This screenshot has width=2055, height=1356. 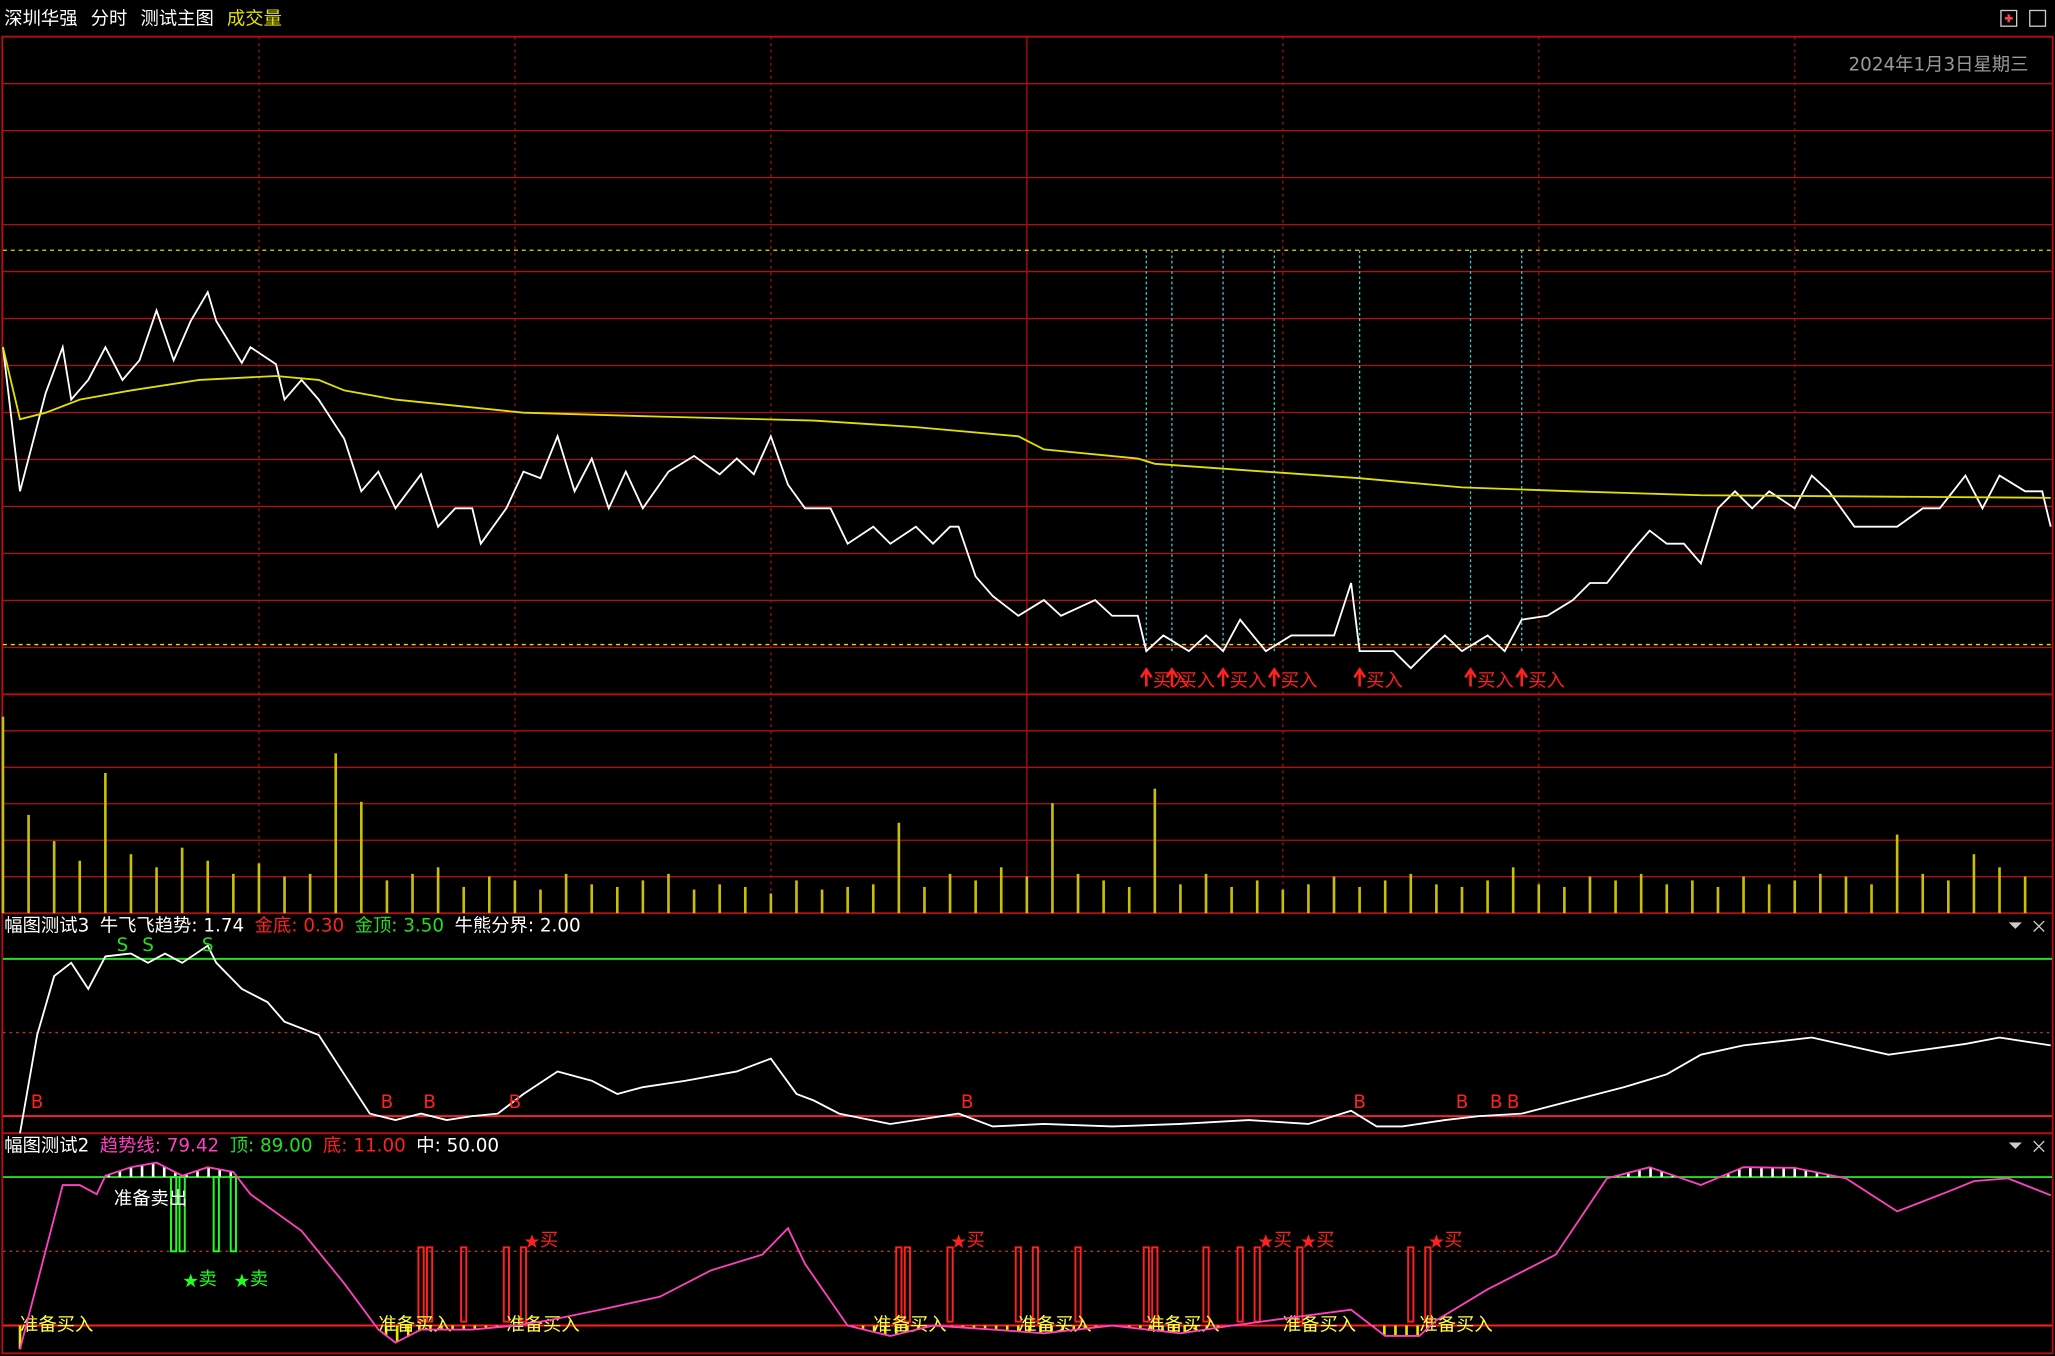 I want to click on main-chart-tab: 测试主图, so click(x=176, y=19).